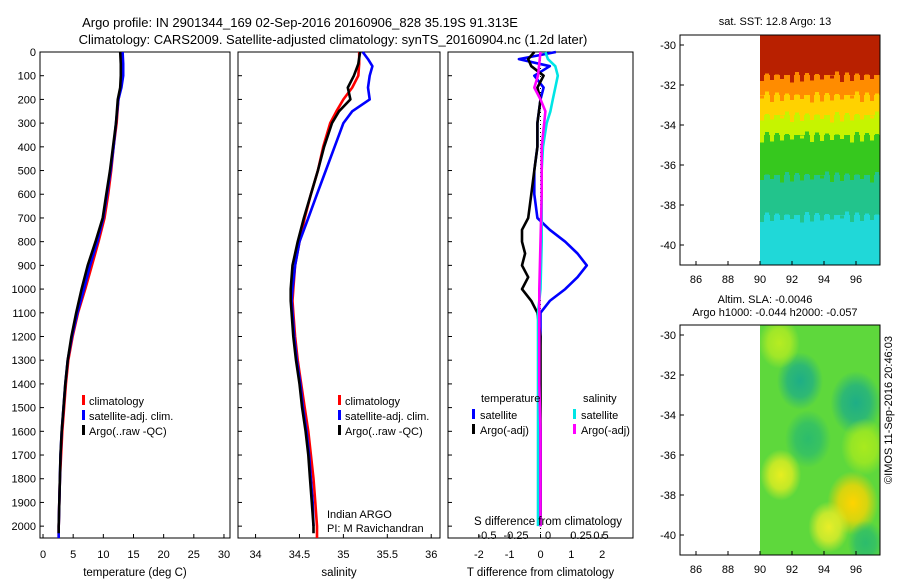 The height and width of the screenshot is (580, 900). What do you see at coordinates (90, 292) in the screenshot?
I see `series-line-argo-raw-qc-` at bounding box center [90, 292].